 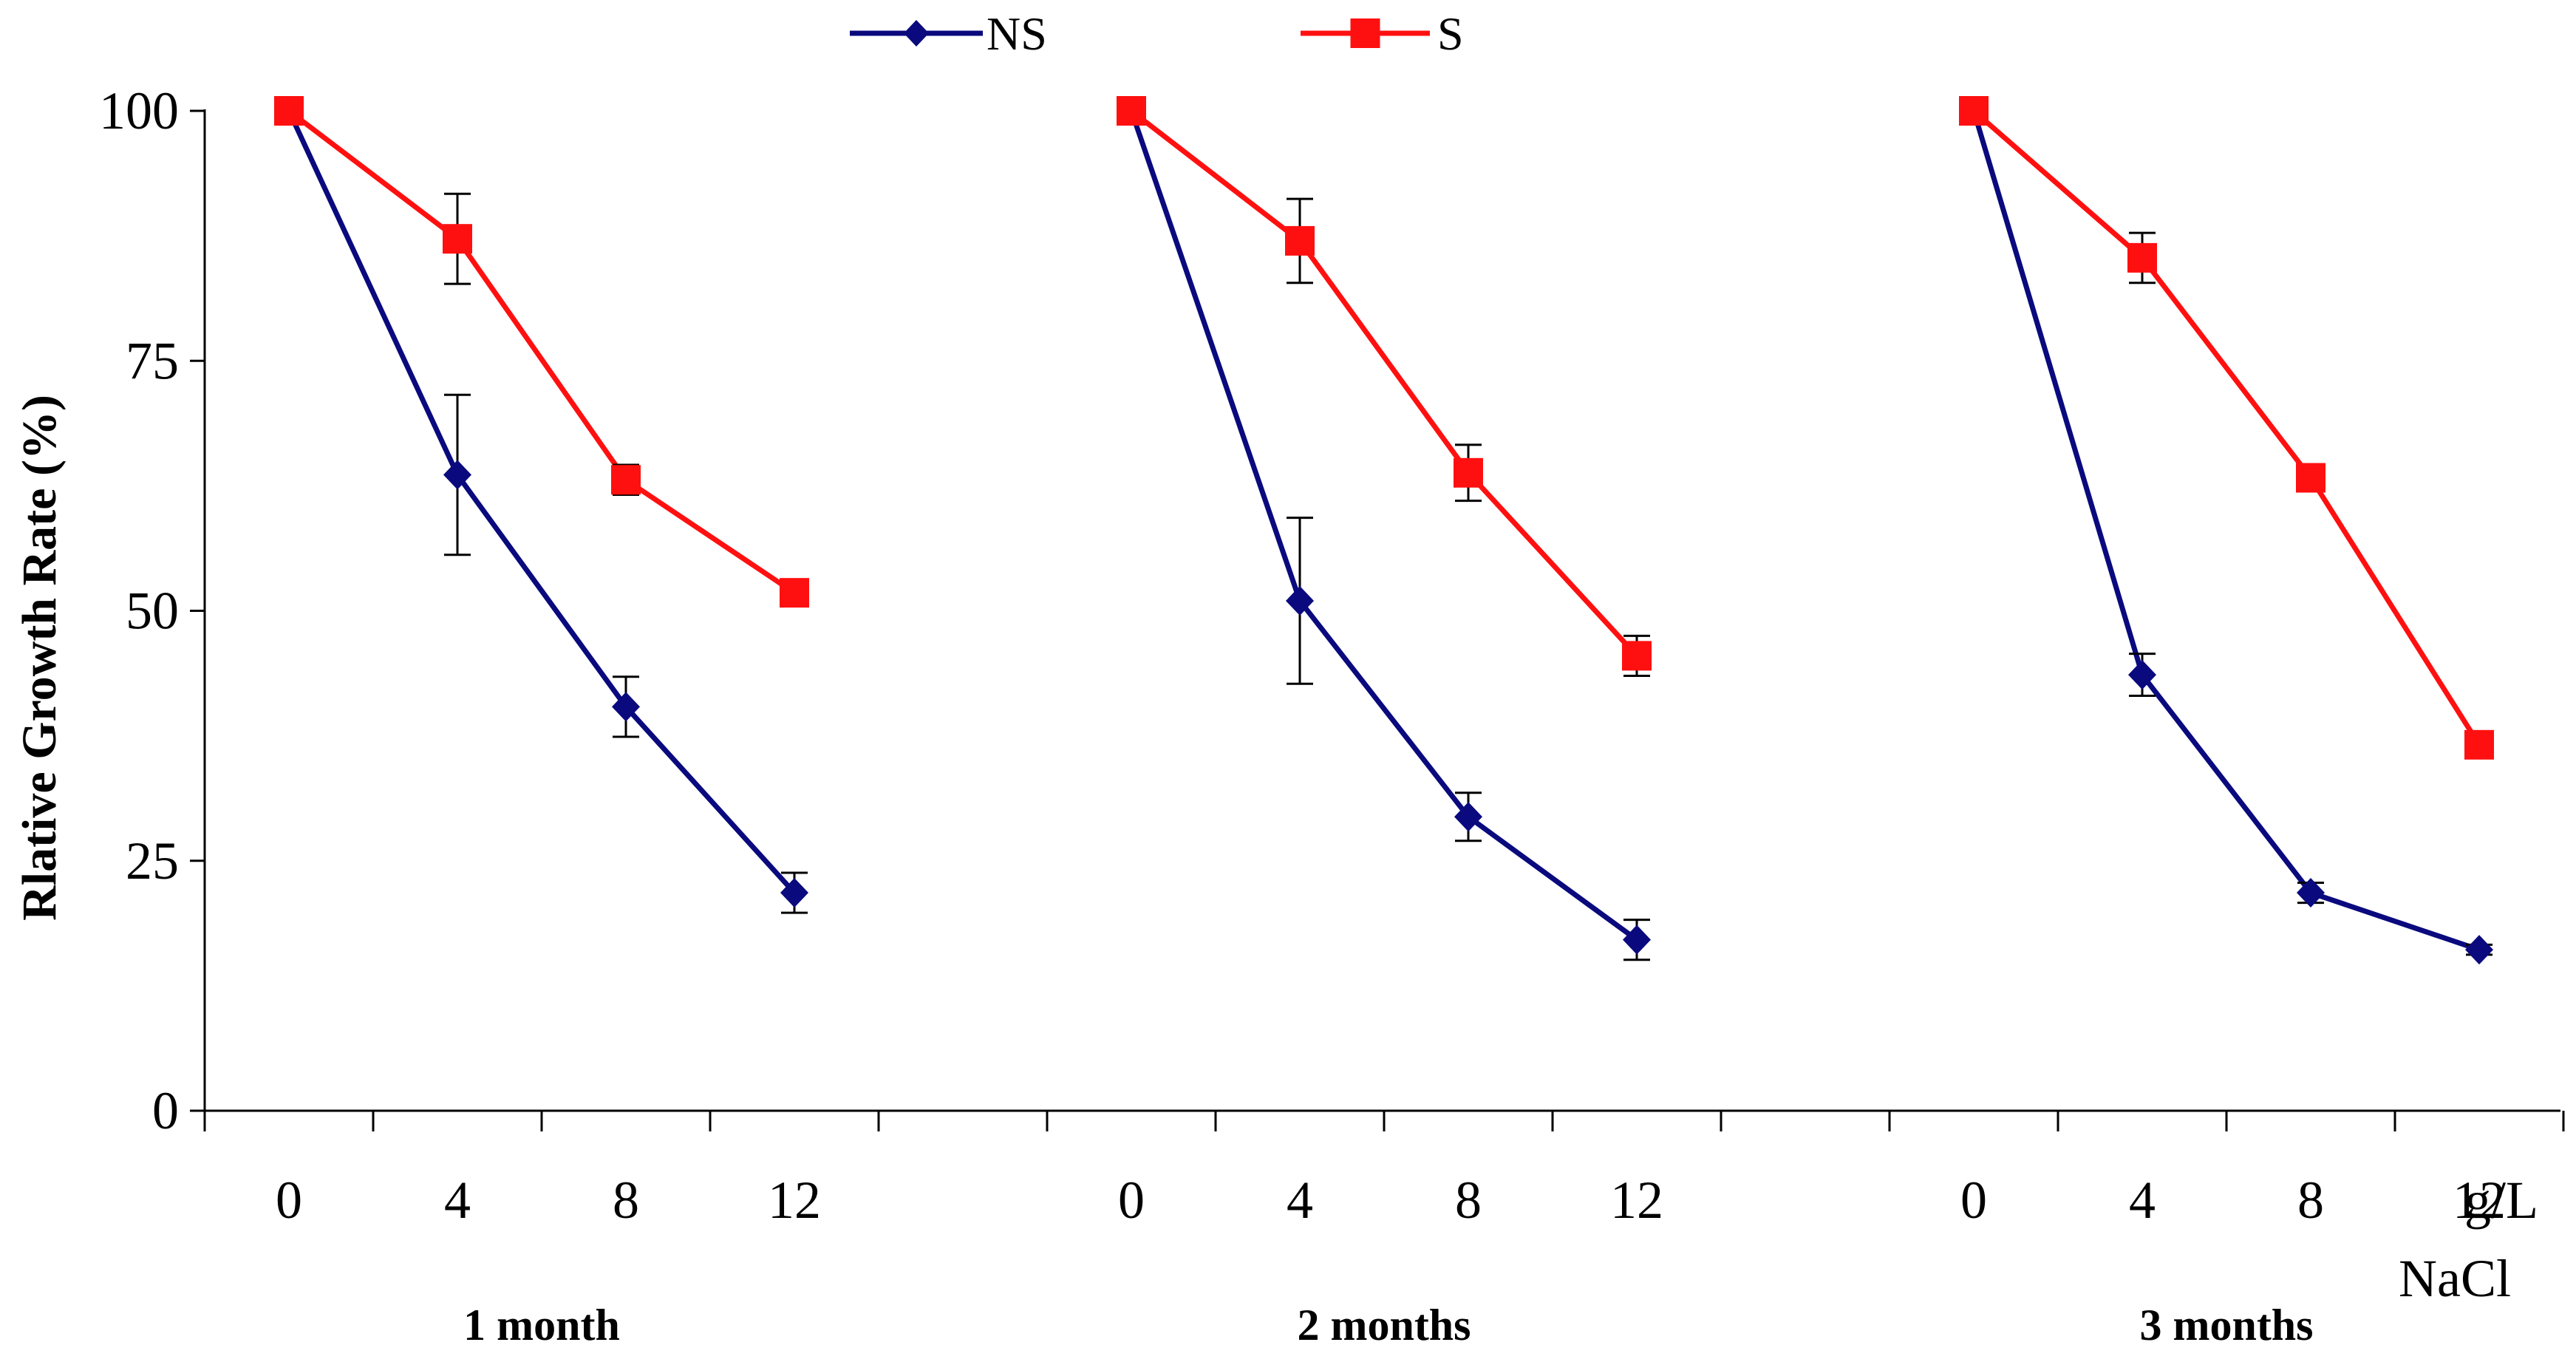 I want to click on legend-label-s: S, so click(x=1450, y=33).